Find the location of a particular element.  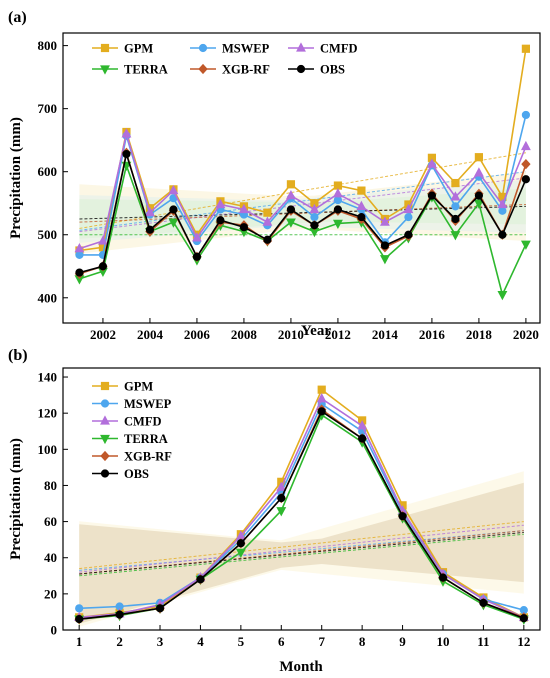

point-cmfd-2013 is located at coordinates (361, 205).